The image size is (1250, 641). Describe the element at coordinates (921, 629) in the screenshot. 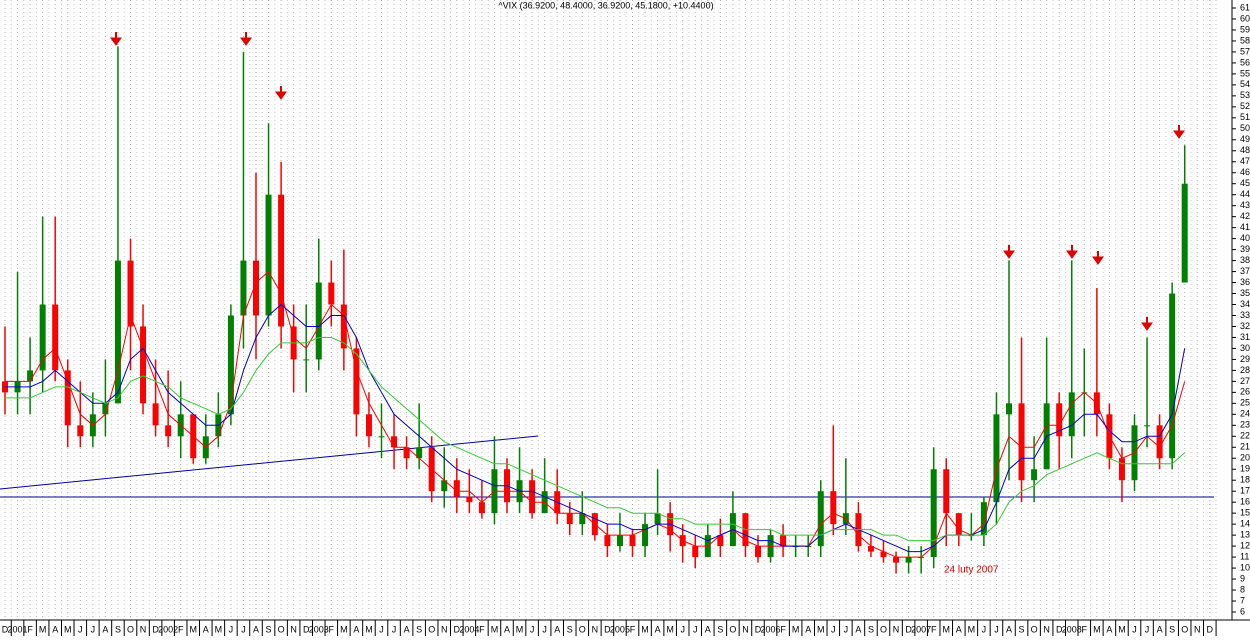

I see `x-tick-label: 2007` at that location.